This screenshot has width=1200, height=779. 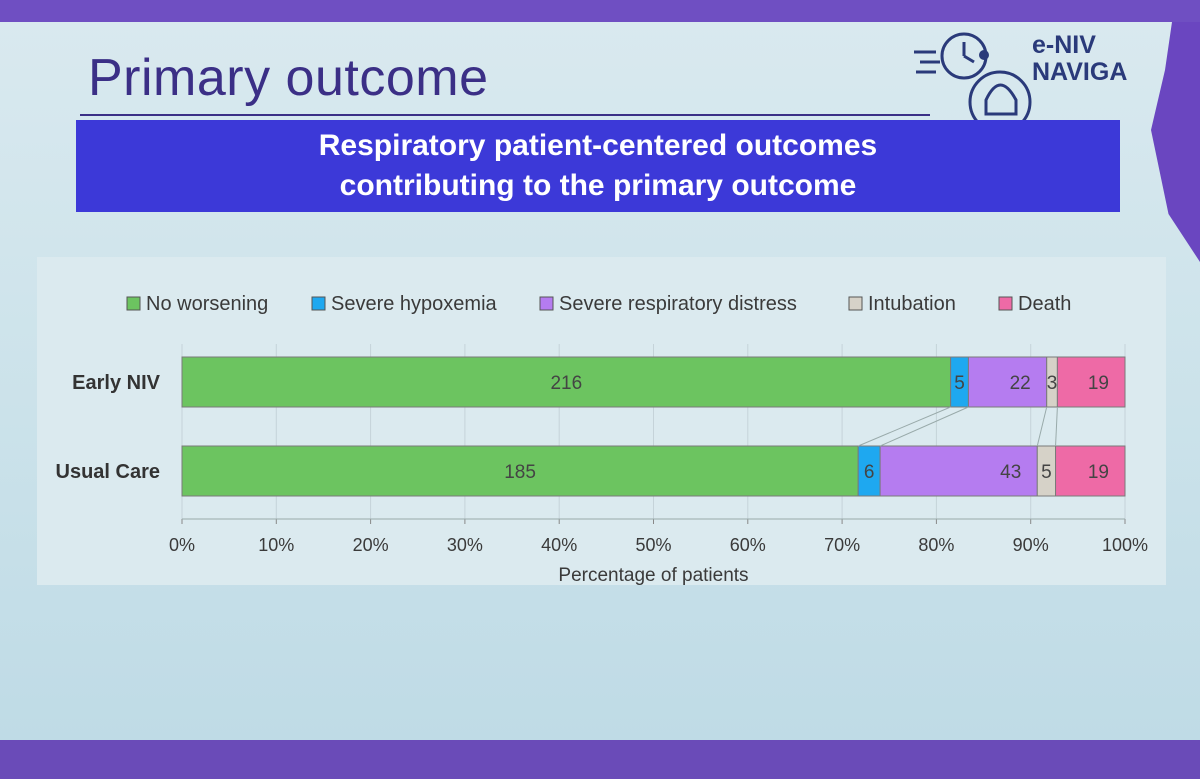 I want to click on banner-line-2: contributing to the primary outcome, so click(x=598, y=185).